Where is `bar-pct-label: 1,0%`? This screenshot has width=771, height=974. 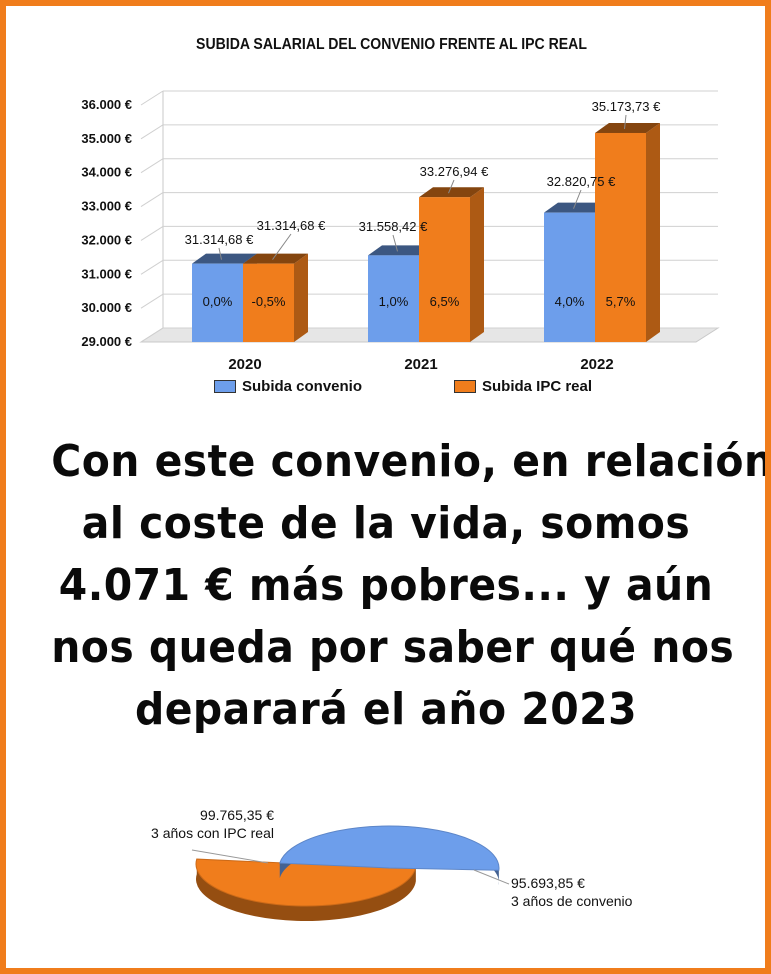 bar-pct-label: 1,0% is located at coordinates (394, 301).